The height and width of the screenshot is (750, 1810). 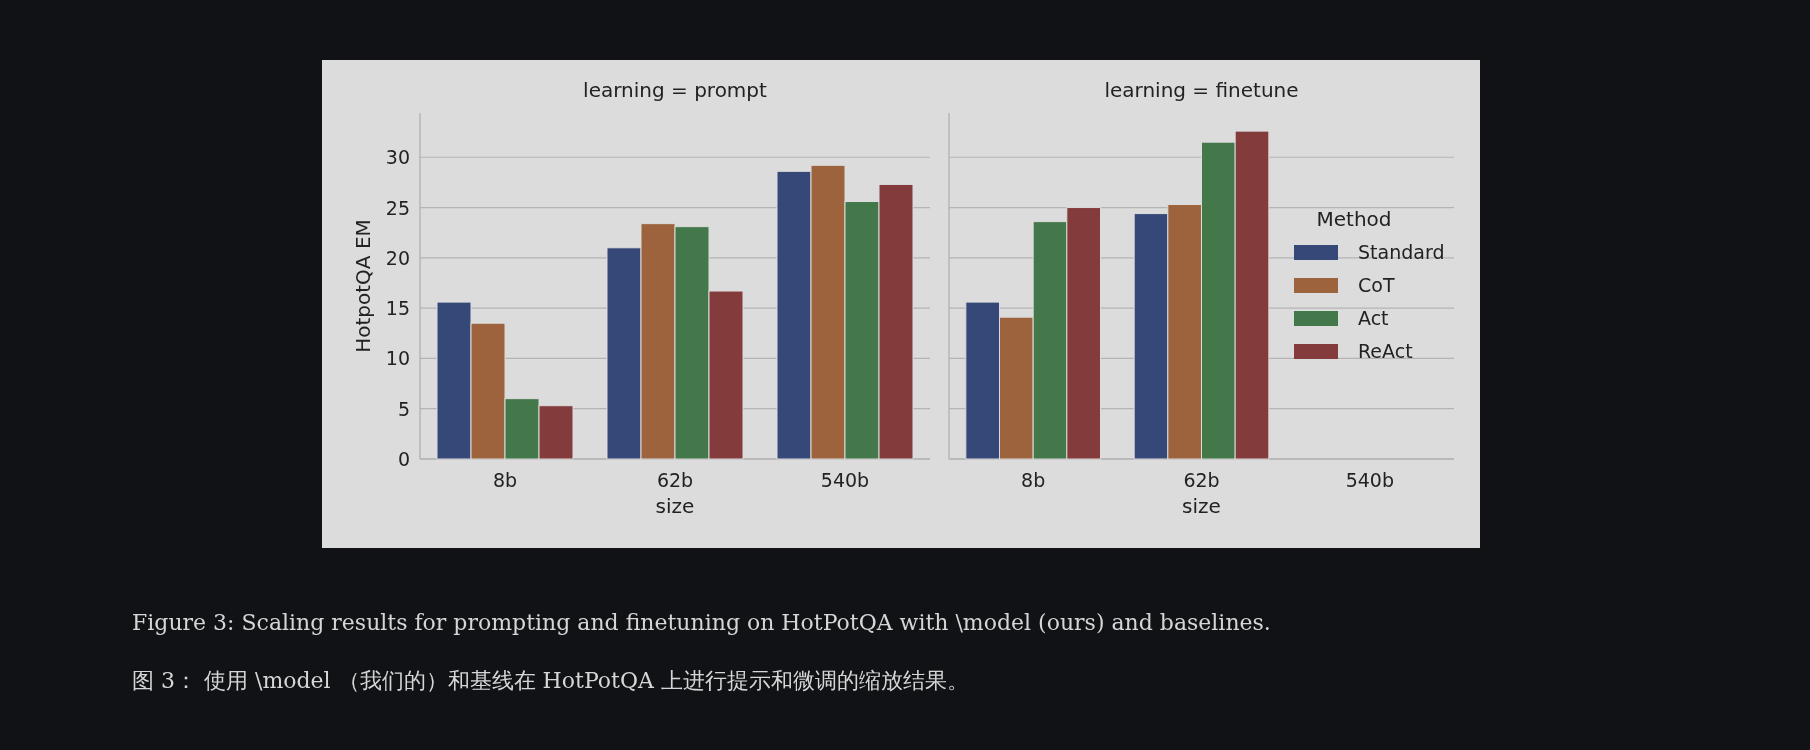 I want to click on y-tick-label: 30, so click(x=397, y=157).